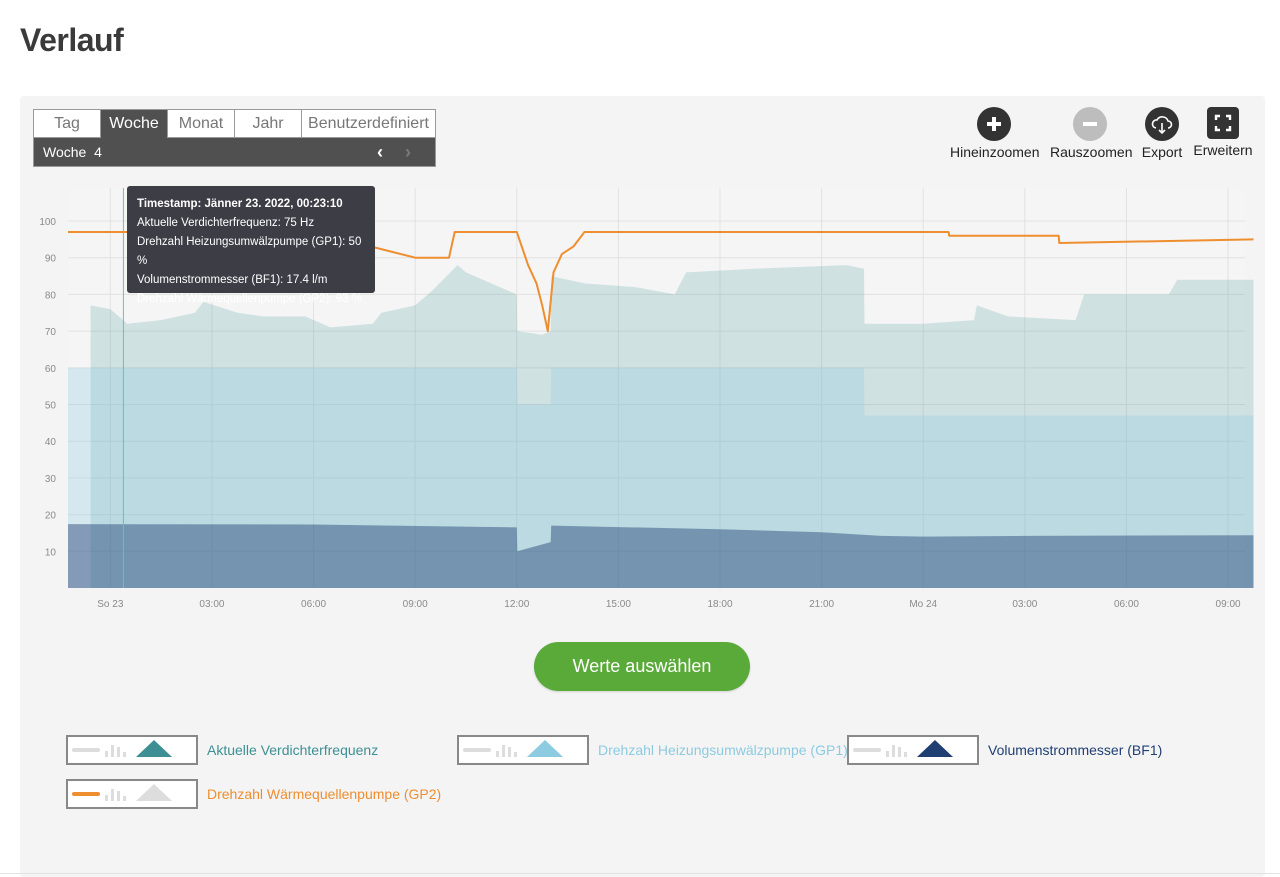 The image size is (1280, 877). I want to click on legend-item-verdichterfrequenz: Aktuelle Verdichterfrequenz, so click(222, 750).